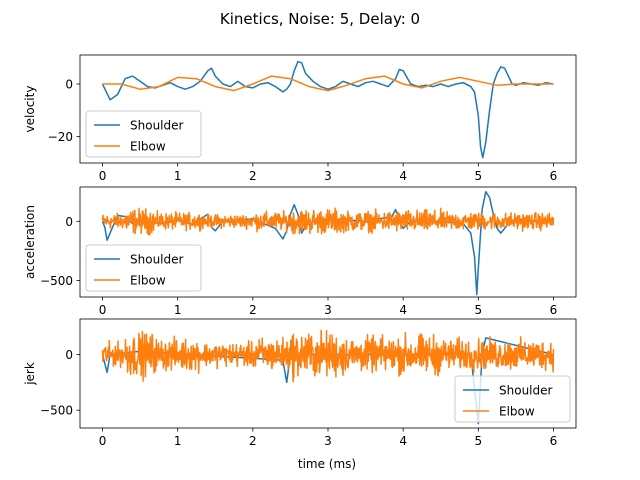 The width and height of the screenshot is (640, 480). I want to click on series-line-shoulder, so click(327, 109).